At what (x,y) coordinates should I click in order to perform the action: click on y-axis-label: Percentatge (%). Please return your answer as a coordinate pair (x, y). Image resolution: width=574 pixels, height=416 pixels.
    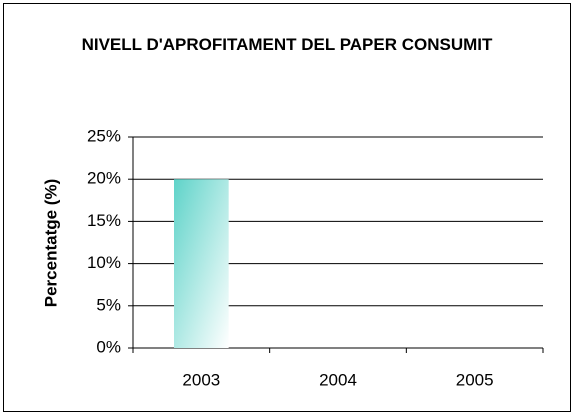
    Looking at the image, I should click on (50, 243).